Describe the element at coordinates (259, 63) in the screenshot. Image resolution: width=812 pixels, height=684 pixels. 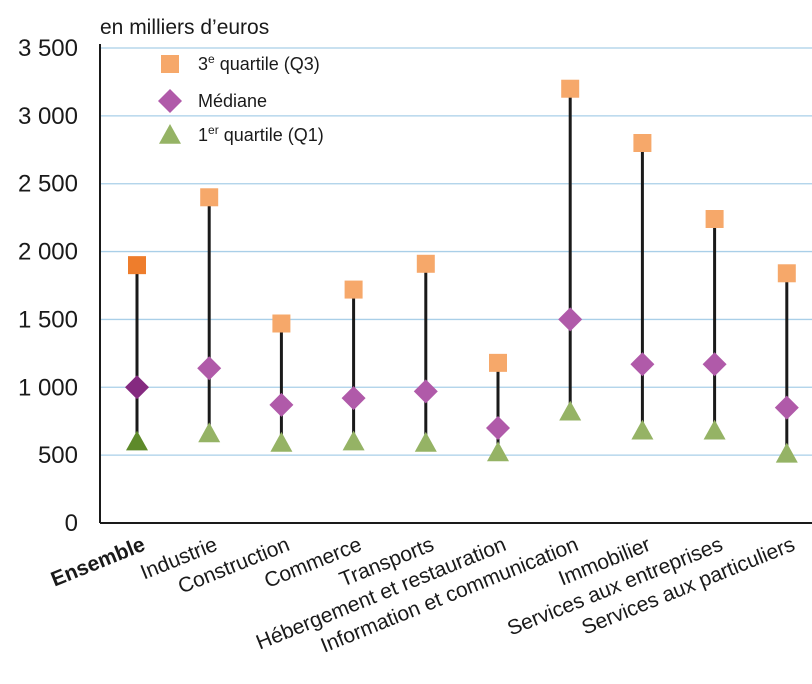
I see `legend-label: 3e quartile (Q3)` at that location.